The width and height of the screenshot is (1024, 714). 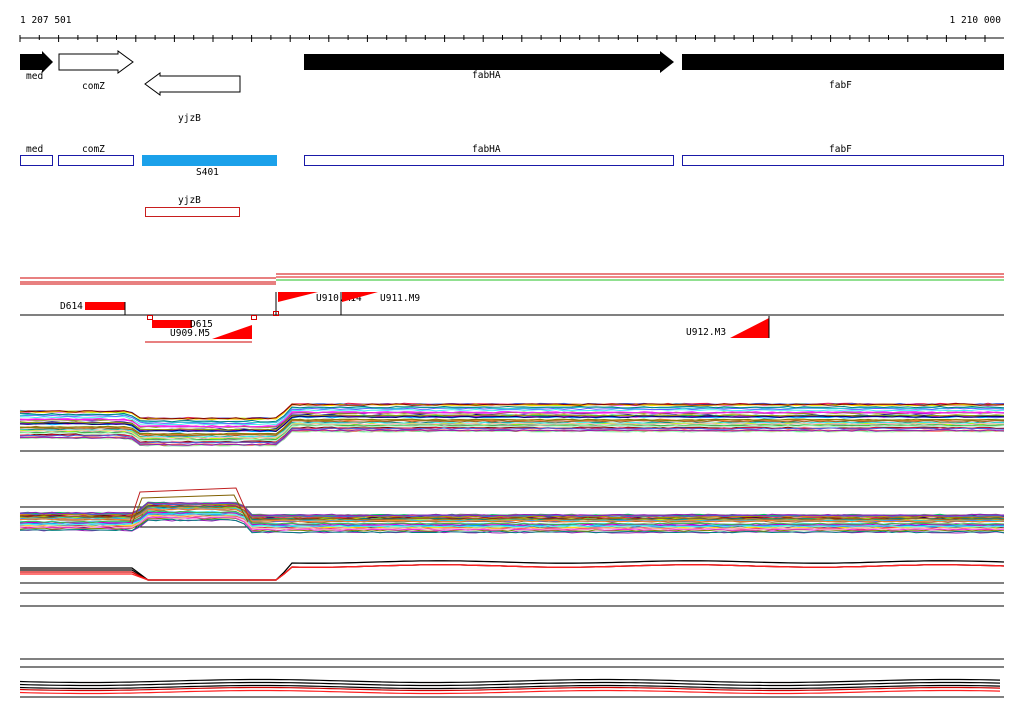 What do you see at coordinates (706, 332) in the screenshot?
I see `segment-U912-label: U912.M3` at bounding box center [706, 332].